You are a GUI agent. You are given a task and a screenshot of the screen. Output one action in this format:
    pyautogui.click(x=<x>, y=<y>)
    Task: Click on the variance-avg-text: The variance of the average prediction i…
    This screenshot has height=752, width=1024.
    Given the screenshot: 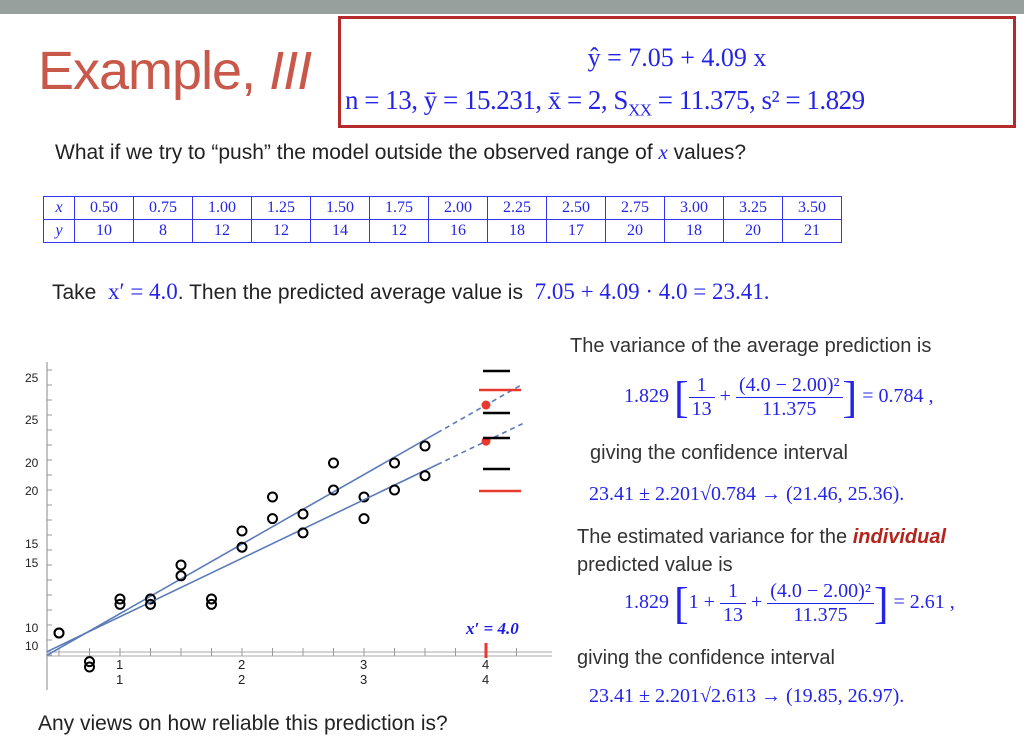 What is the action you would take?
    pyautogui.click(x=751, y=346)
    